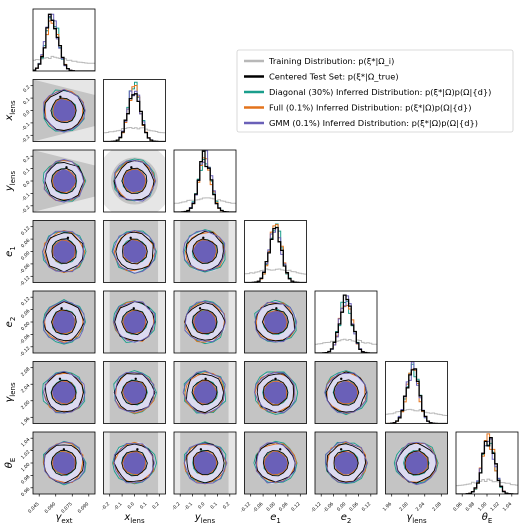 The image size is (528, 528). Describe the element at coordinates (26, 139) in the screenshot. I see `y-tick-label: -0.2` at that location.